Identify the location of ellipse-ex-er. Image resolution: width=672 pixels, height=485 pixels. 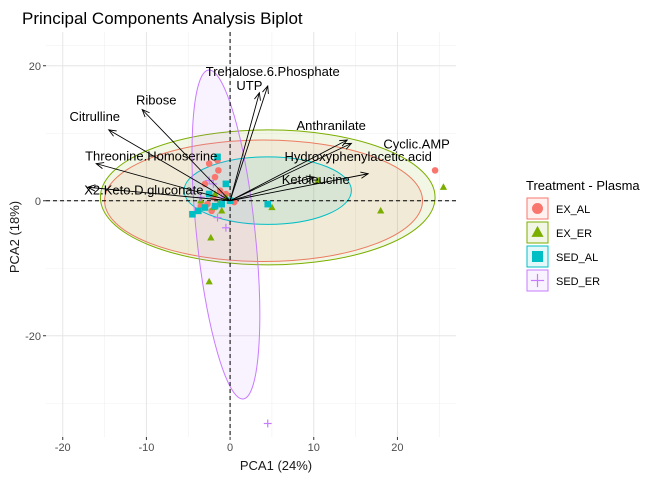
(267, 197).